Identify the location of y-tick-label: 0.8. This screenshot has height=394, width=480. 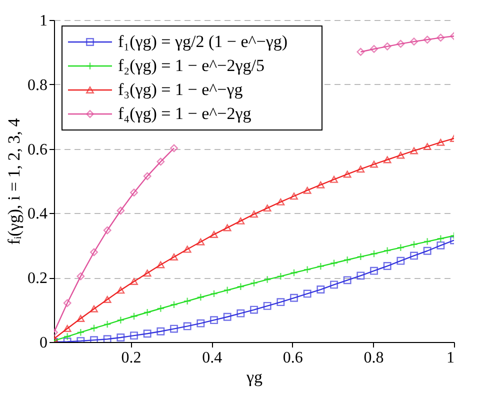
(38, 85).